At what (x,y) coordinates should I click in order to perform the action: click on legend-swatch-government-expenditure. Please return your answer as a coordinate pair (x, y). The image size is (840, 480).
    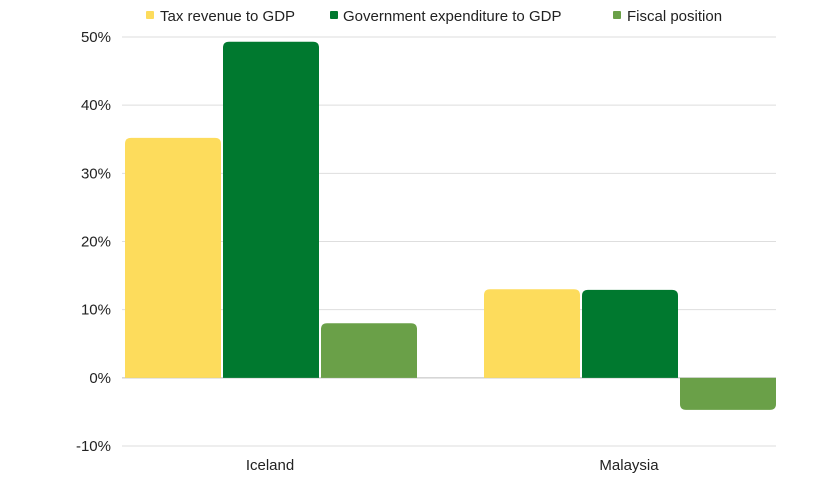
    Looking at the image, I should click on (334, 15).